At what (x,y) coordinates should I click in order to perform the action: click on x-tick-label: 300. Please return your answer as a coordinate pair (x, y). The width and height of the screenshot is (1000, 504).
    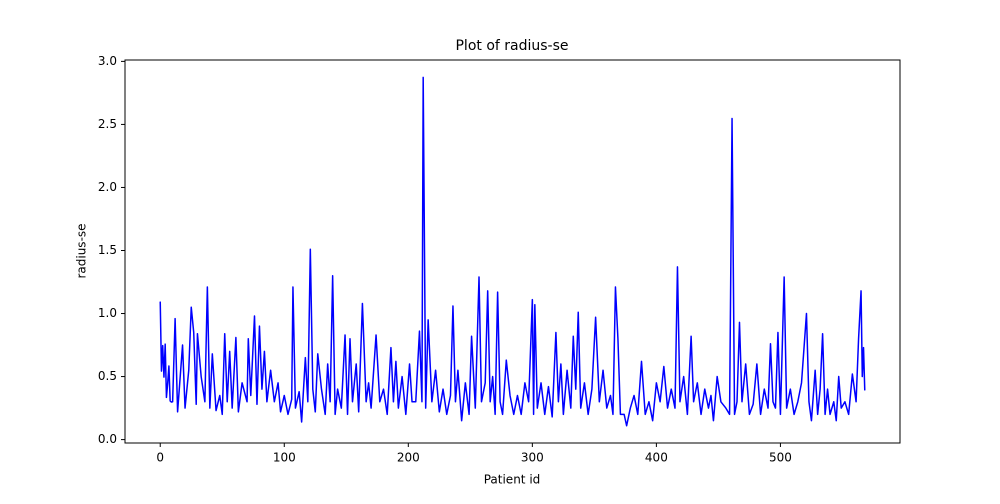
    Looking at the image, I should click on (532, 458).